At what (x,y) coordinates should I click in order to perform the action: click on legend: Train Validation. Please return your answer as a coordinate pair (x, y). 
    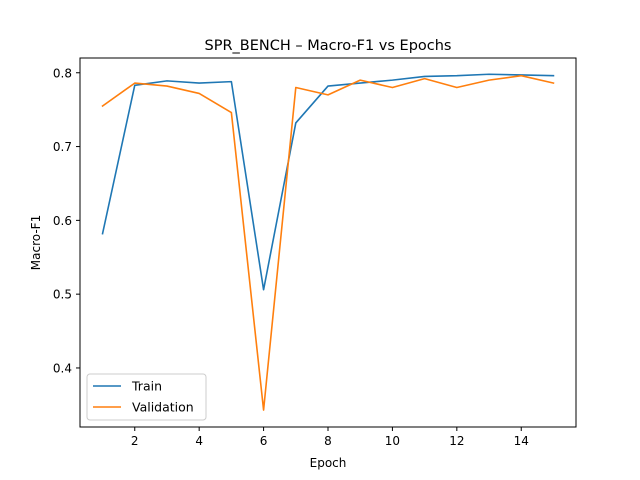
    Looking at the image, I should click on (146, 397).